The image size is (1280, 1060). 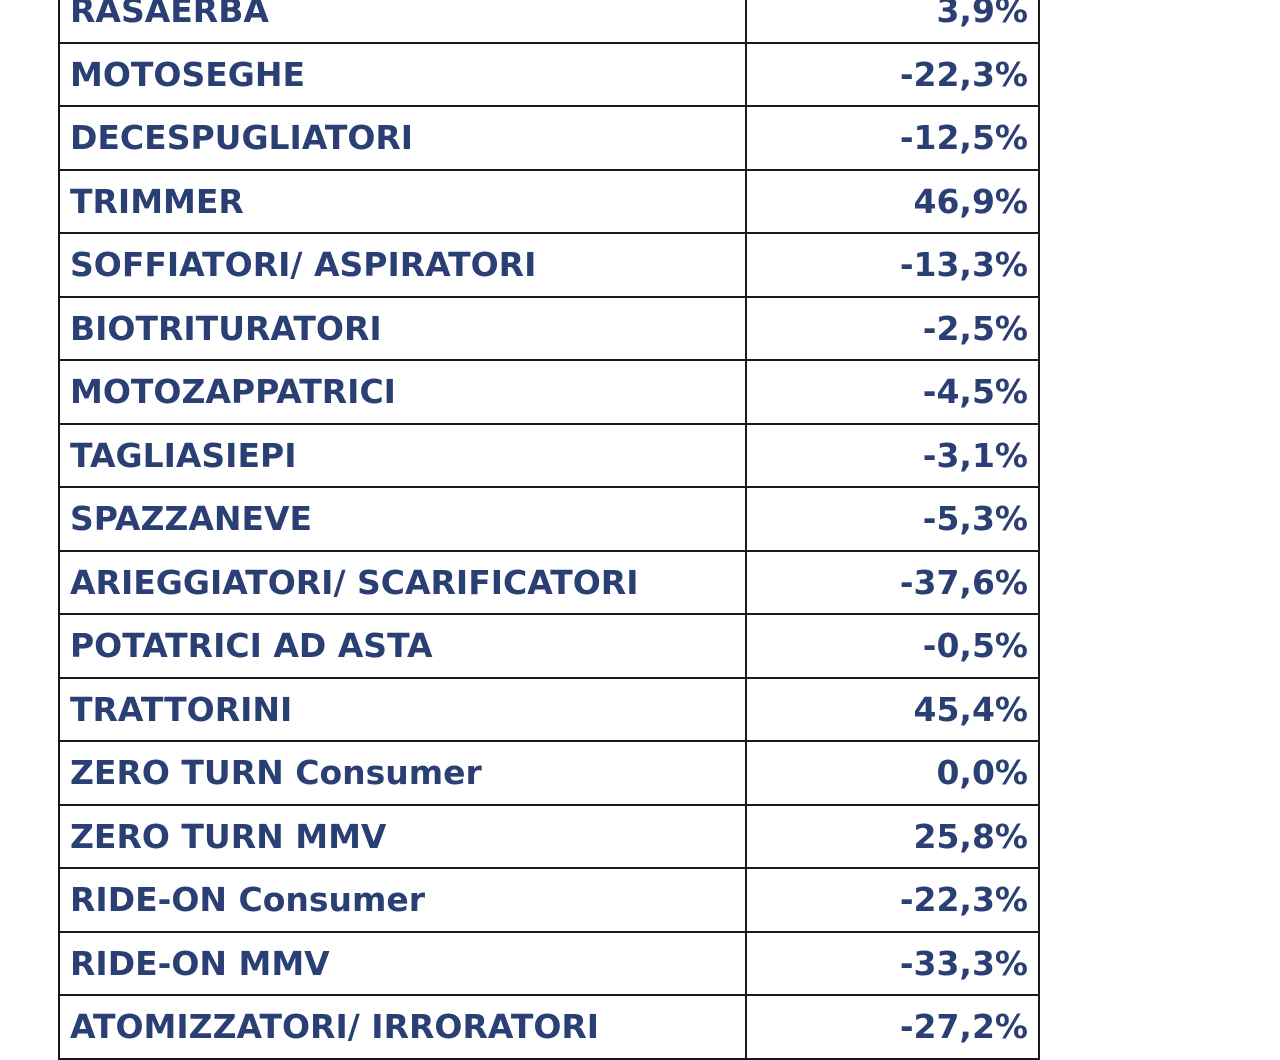 I want to click on table-row: ZERO TURN MMV 25,8%, so click(x=549, y=836).